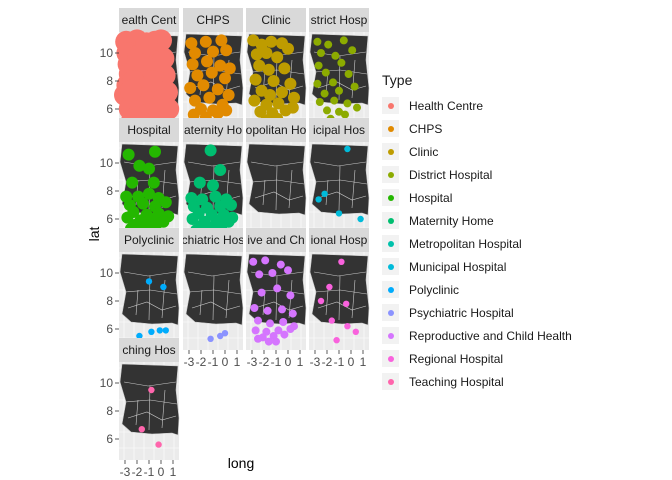  Describe the element at coordinates (465, 243) in the screenshot. I see `legend-label: Metropolitan Hospital` at that location.